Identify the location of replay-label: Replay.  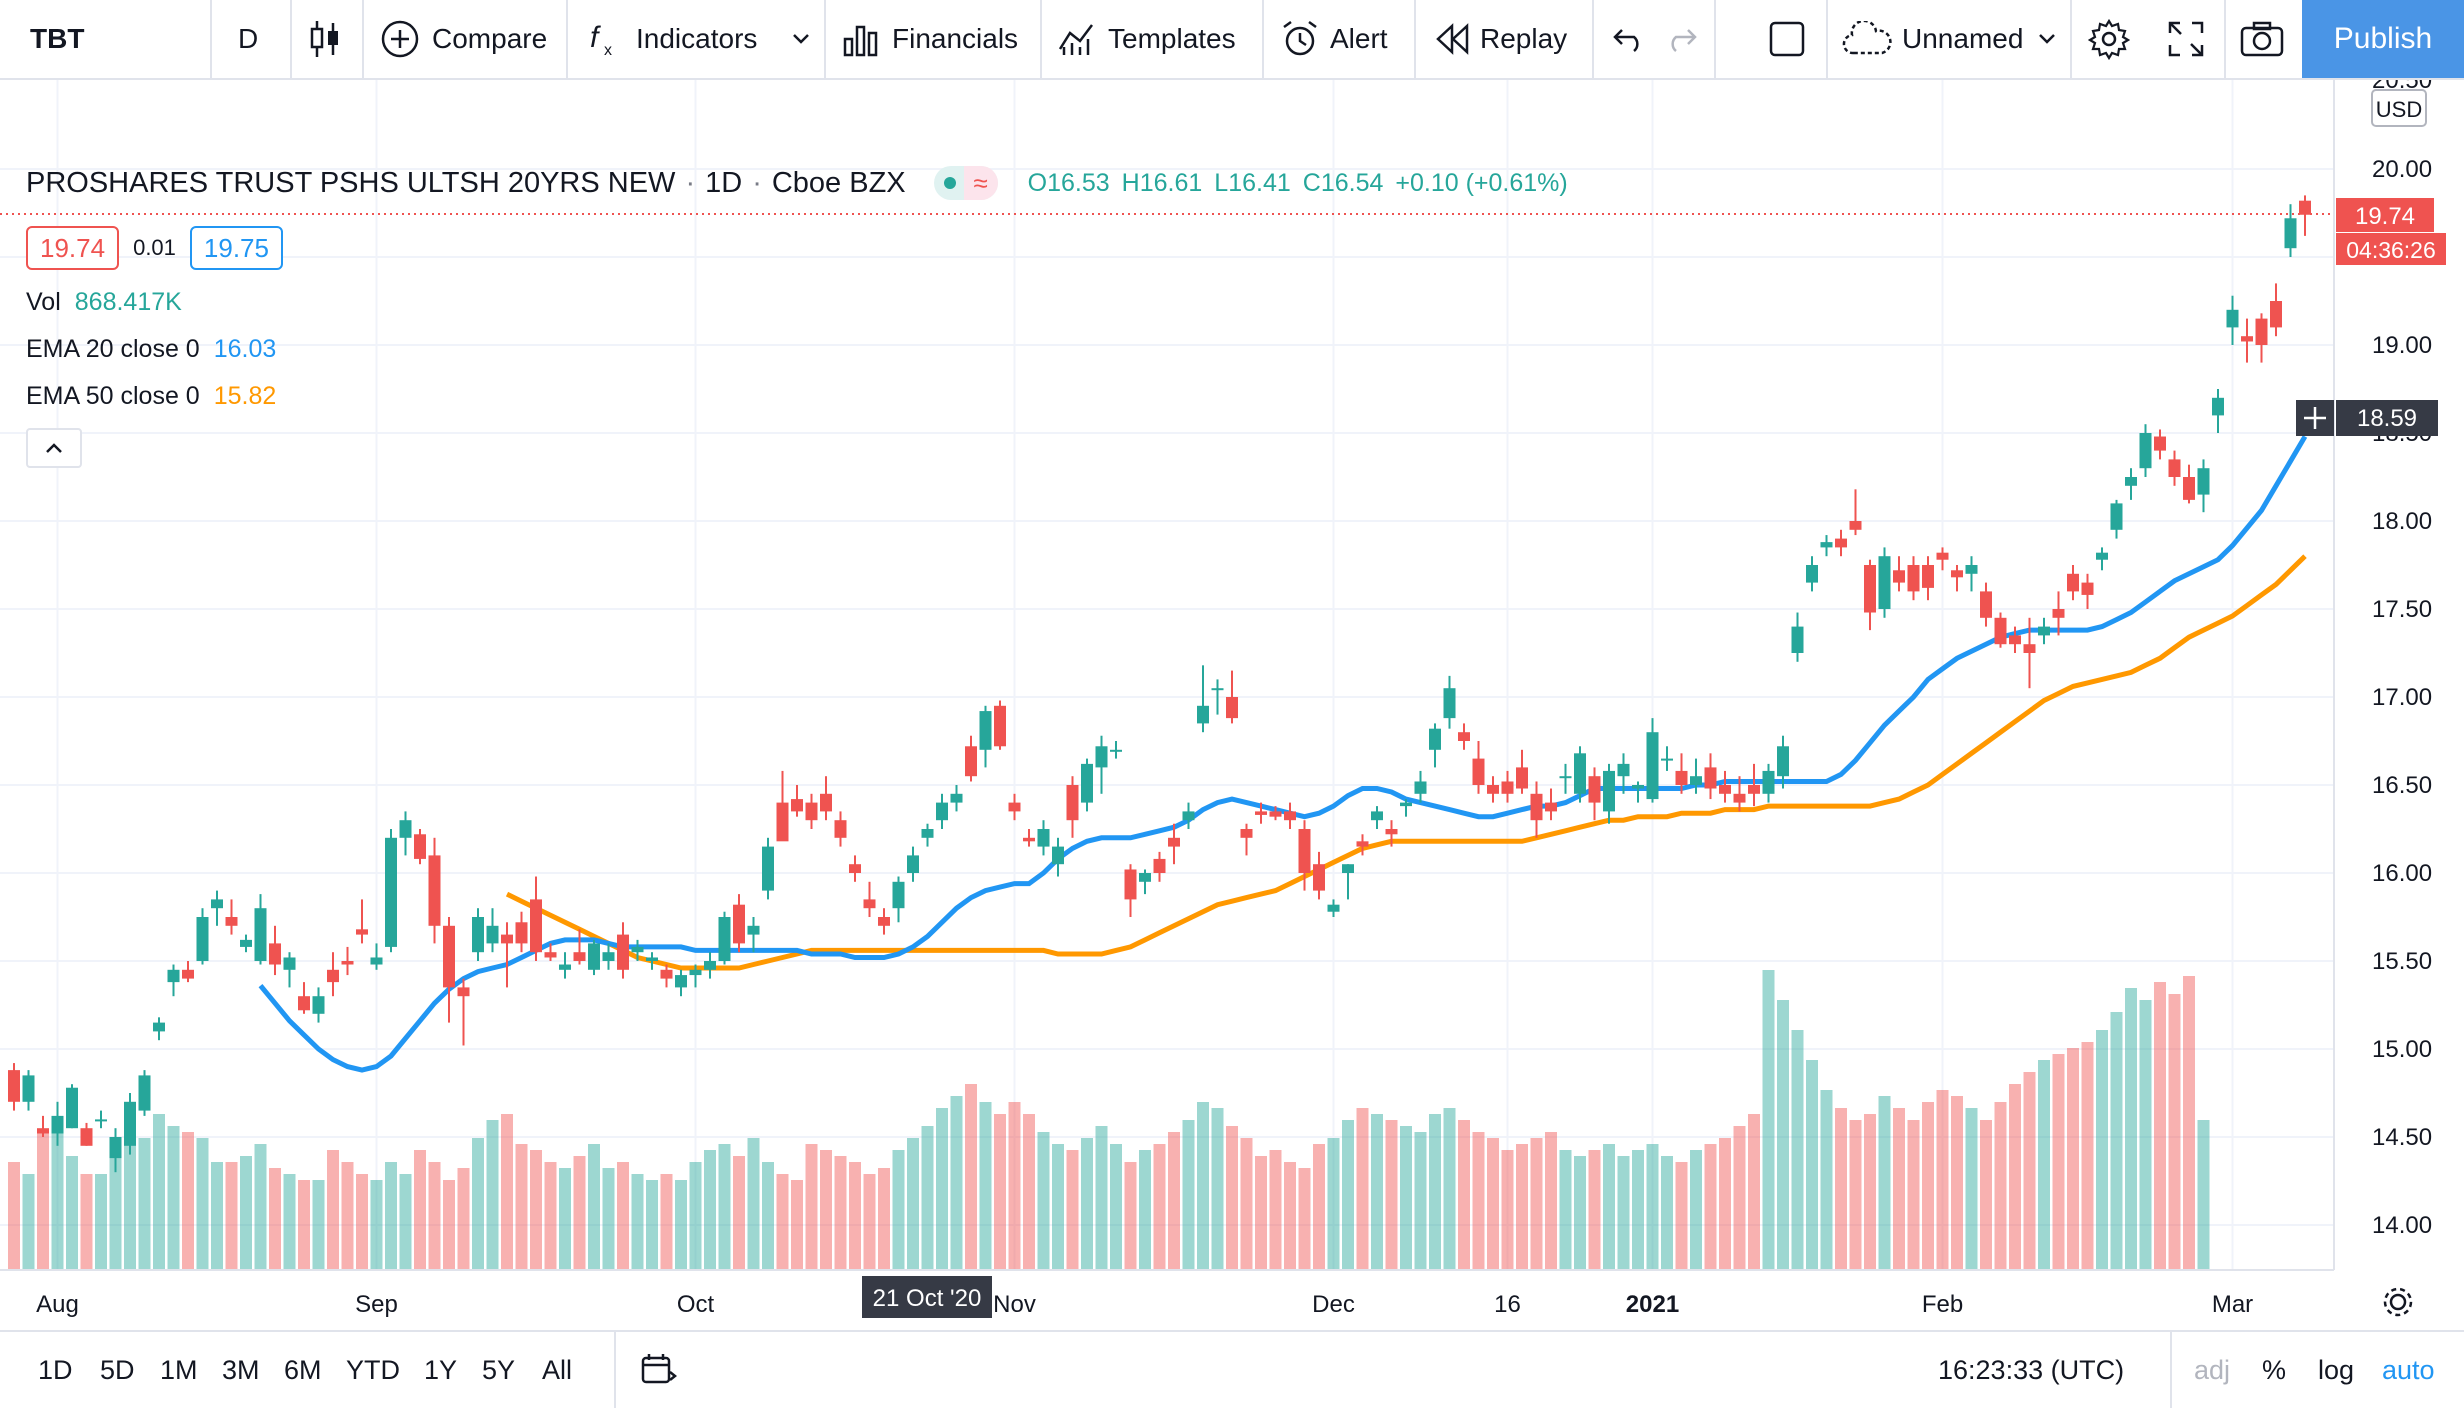
(1524, 38).